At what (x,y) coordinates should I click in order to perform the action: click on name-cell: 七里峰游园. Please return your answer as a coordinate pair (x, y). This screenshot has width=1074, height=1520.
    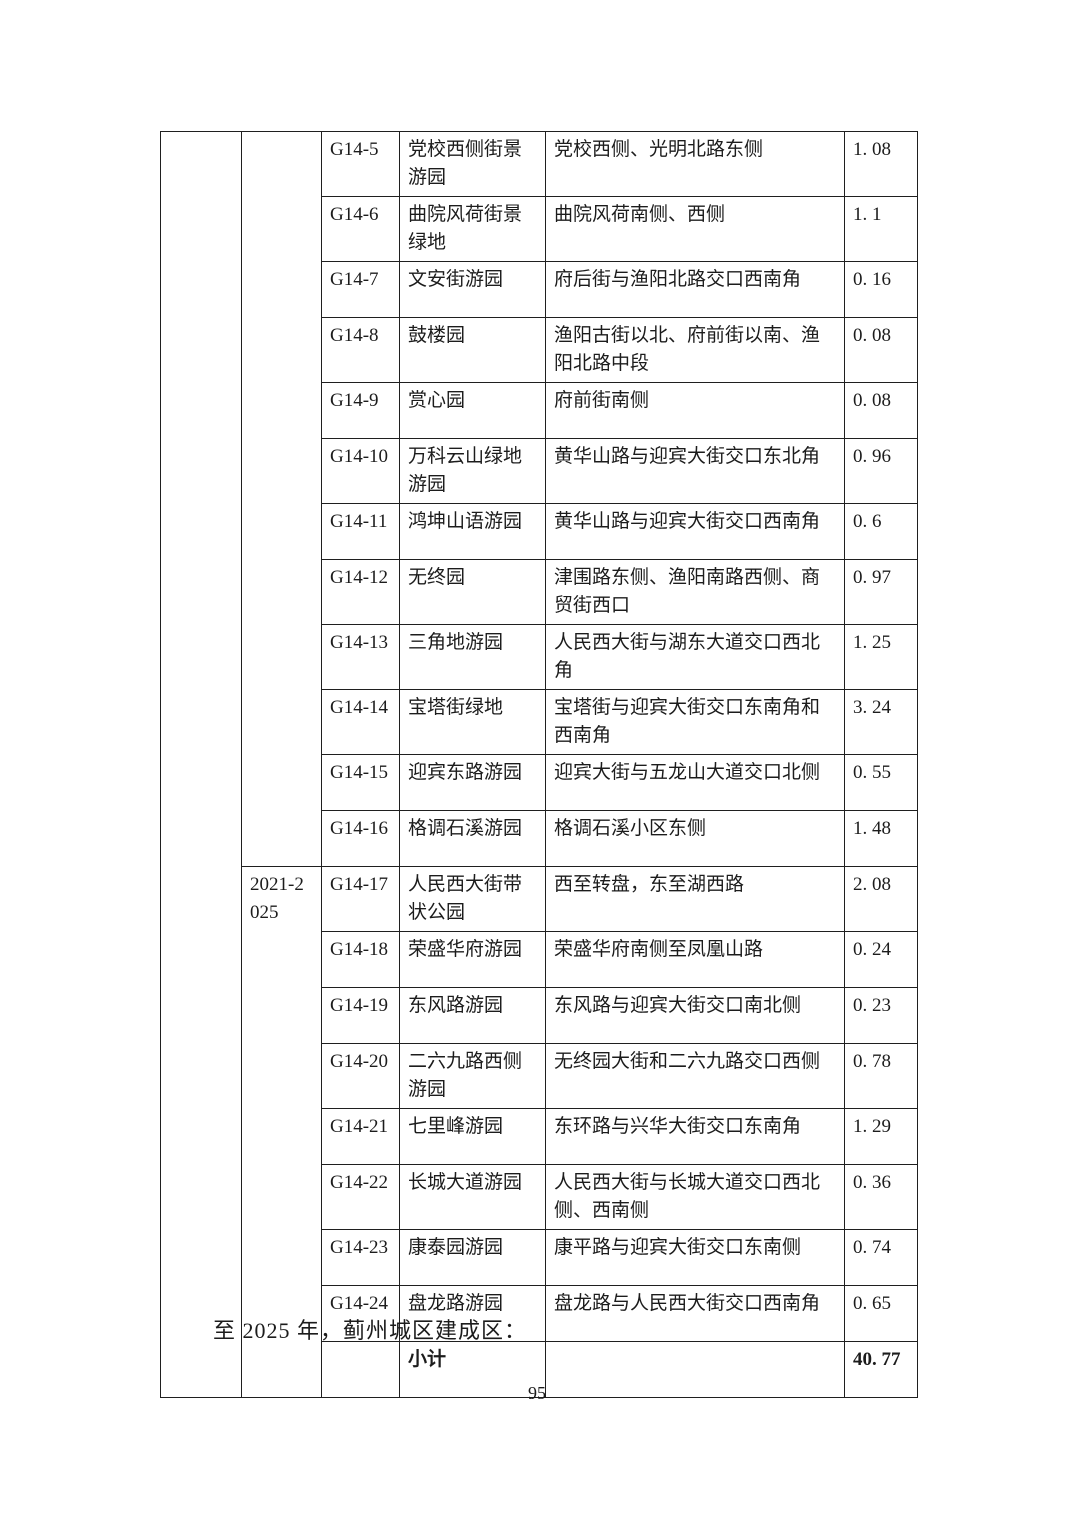
    Looking at the image, I should click on (472, 1136).